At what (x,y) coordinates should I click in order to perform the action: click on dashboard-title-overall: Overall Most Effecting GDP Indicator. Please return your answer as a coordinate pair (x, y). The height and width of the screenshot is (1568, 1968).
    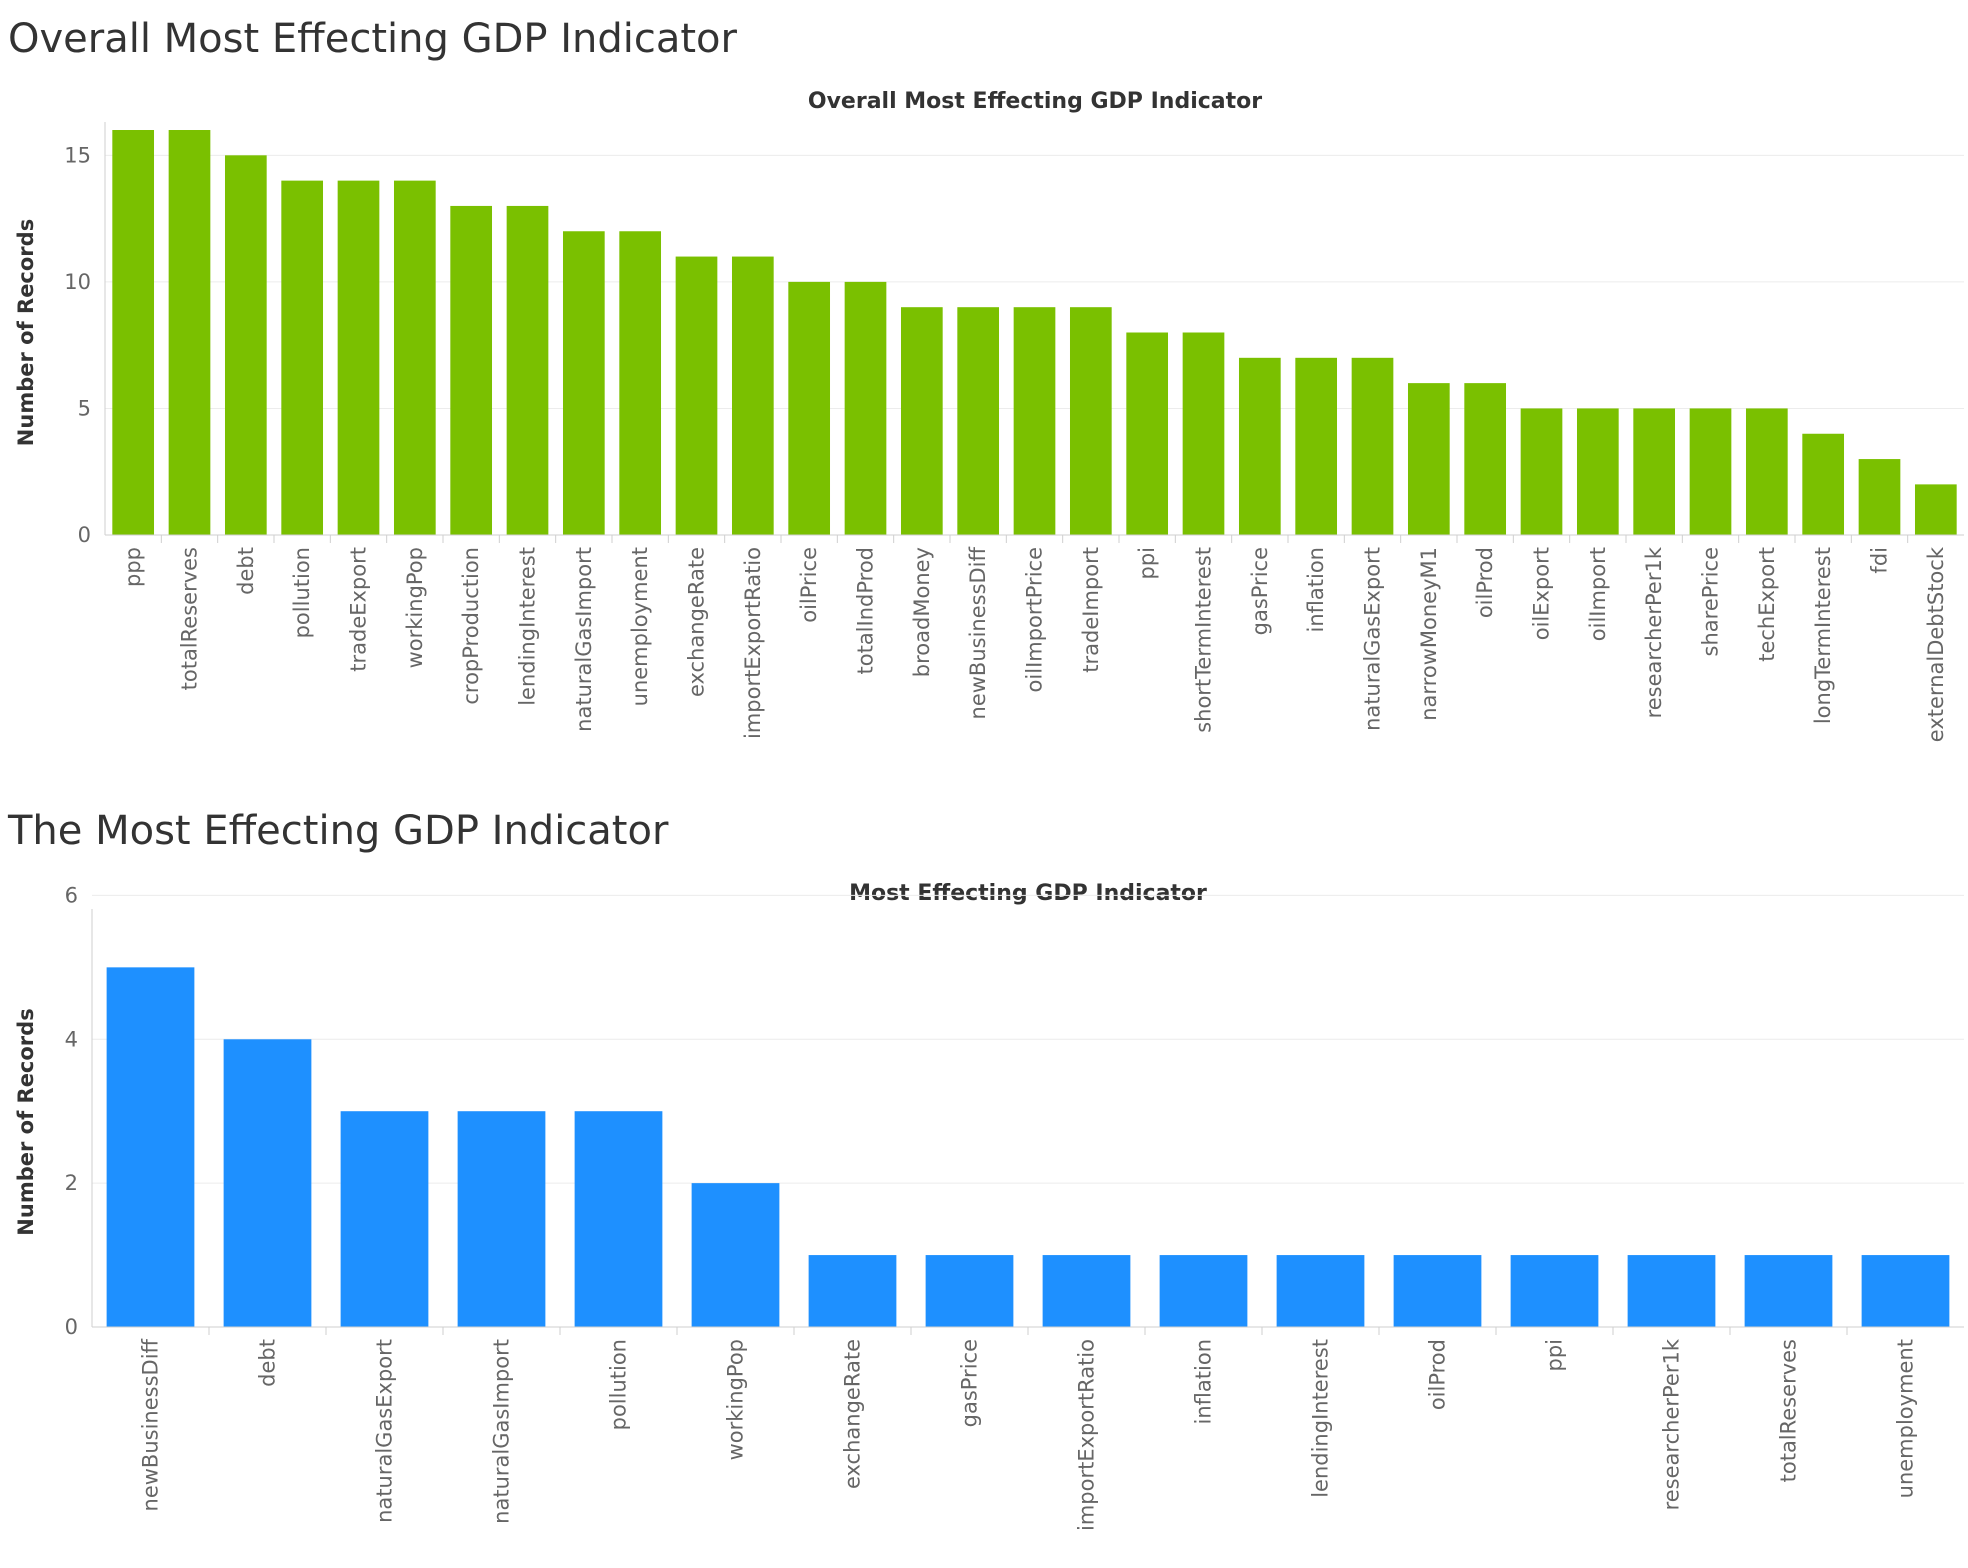
    Looking at the image, I should click on (372, 39).